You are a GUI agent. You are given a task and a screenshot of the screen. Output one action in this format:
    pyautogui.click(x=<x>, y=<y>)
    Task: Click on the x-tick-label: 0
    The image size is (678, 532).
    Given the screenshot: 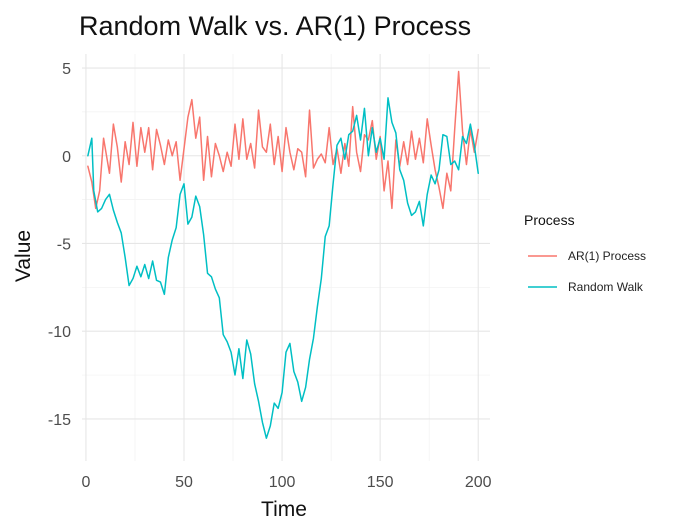 What is the action you would take?
    pyautogui.click(x=85, y=482)
    